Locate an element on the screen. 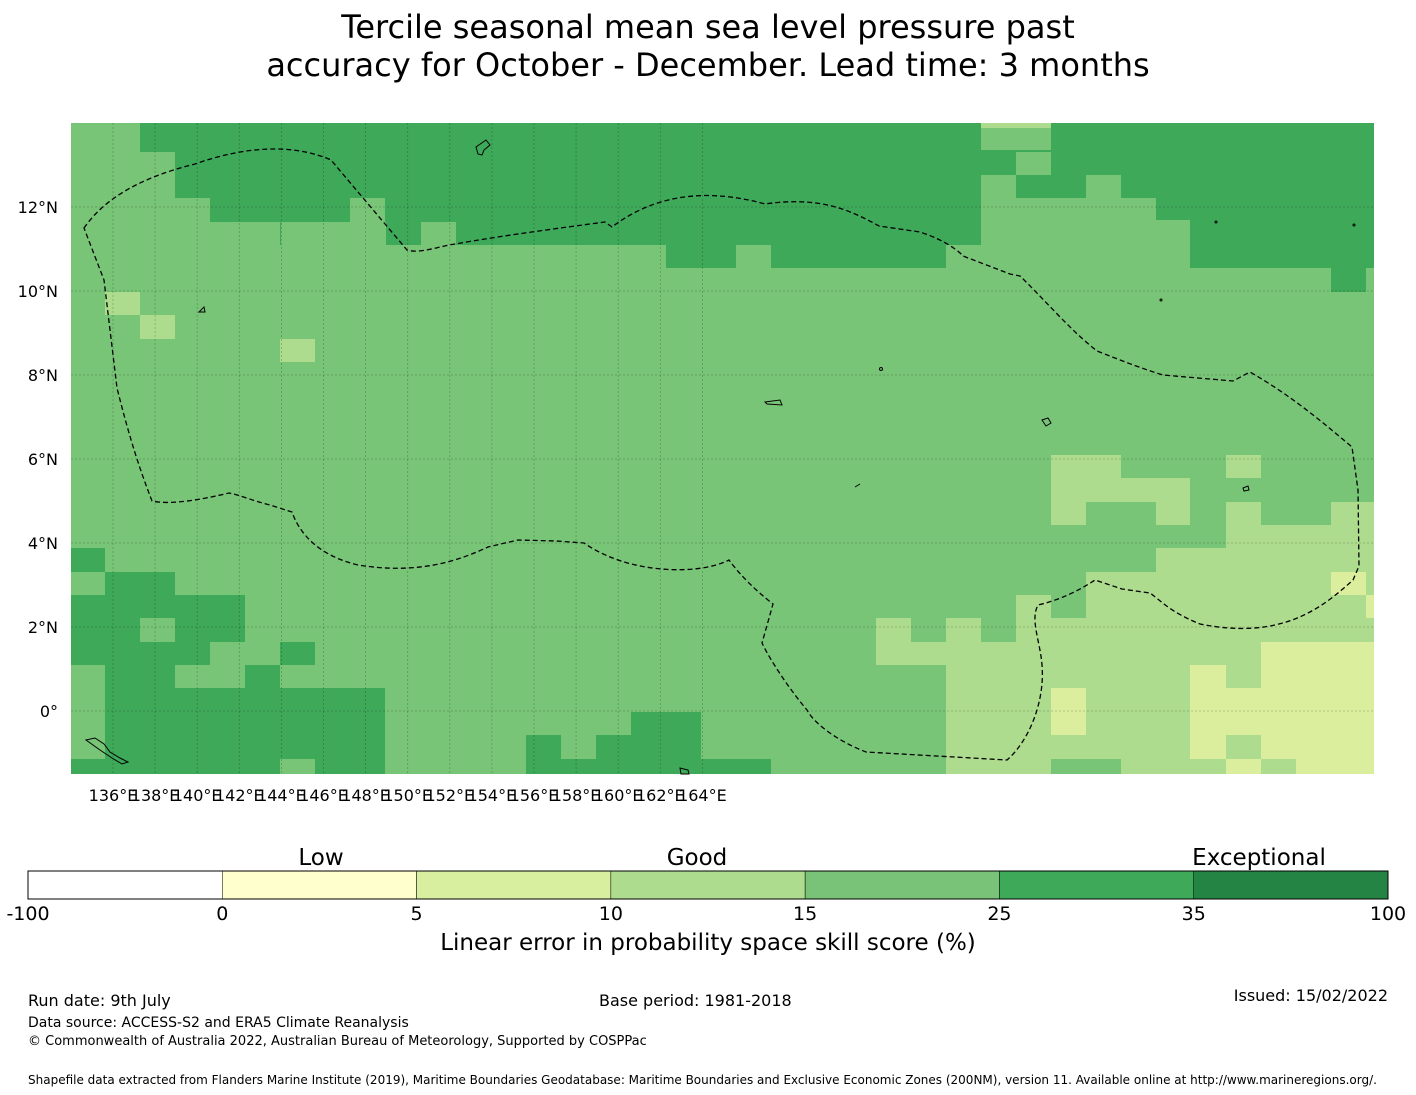 This screenshot has height=1095, width=1416. latitude-tick-label: 2°N is located at coordinates (43, 627).